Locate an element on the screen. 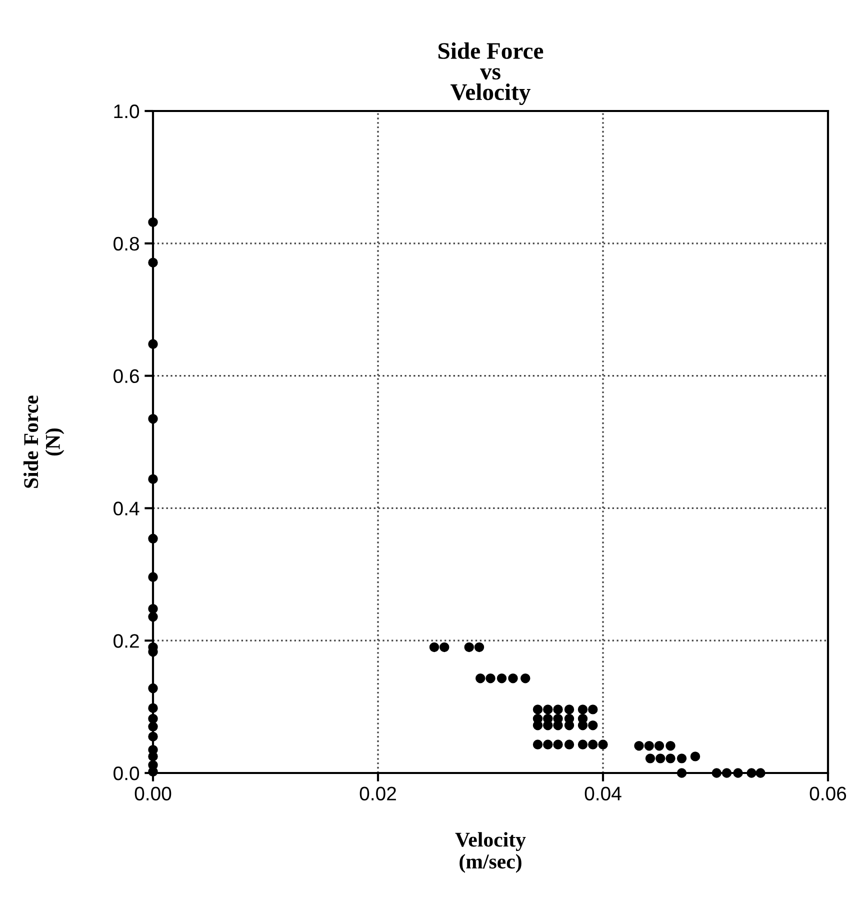 Image resolution: width=864 pixels, height=898 pixels. y-axis-title: Side Force (N) is located at coordinates (43, 442).